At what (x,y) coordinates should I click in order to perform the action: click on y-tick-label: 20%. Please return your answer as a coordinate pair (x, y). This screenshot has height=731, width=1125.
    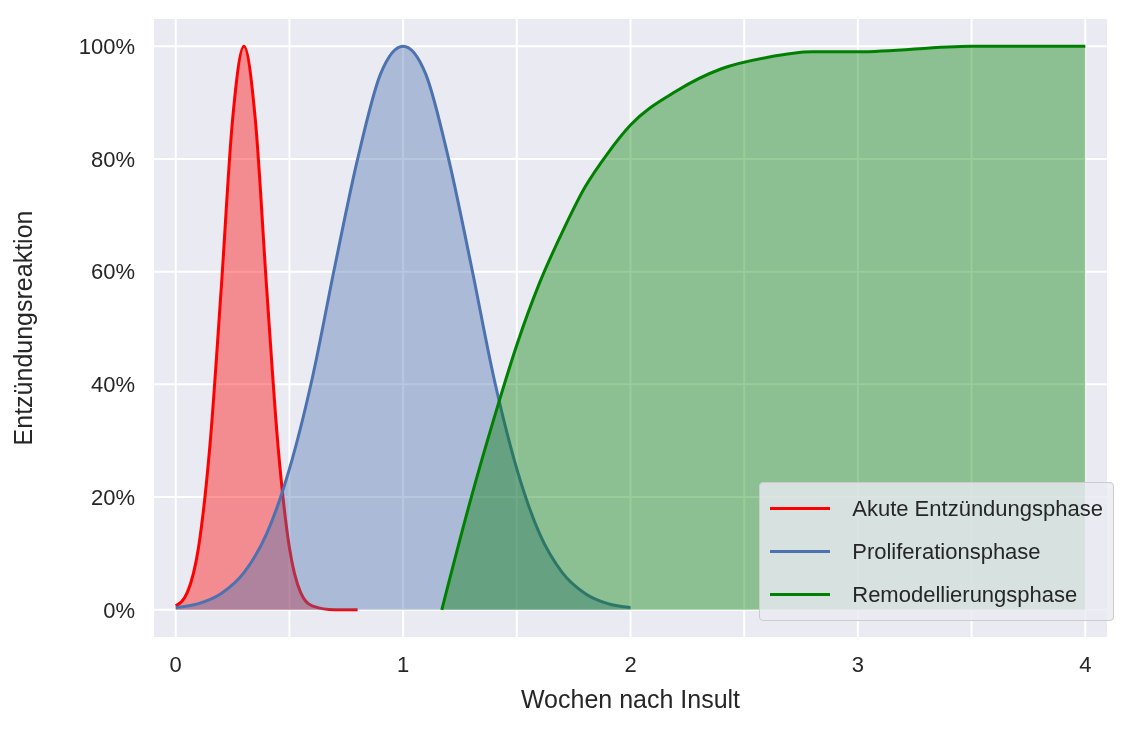
    Looking at the image, I should click on (112, 497).